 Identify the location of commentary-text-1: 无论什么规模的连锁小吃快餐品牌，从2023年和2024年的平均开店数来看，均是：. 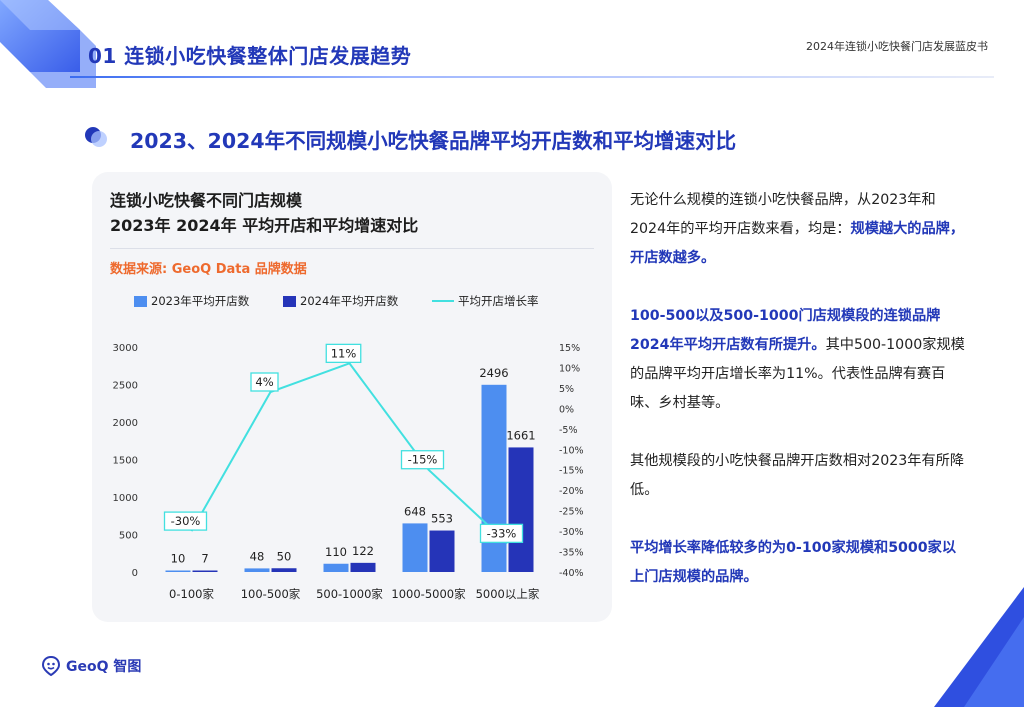
(783, 214).